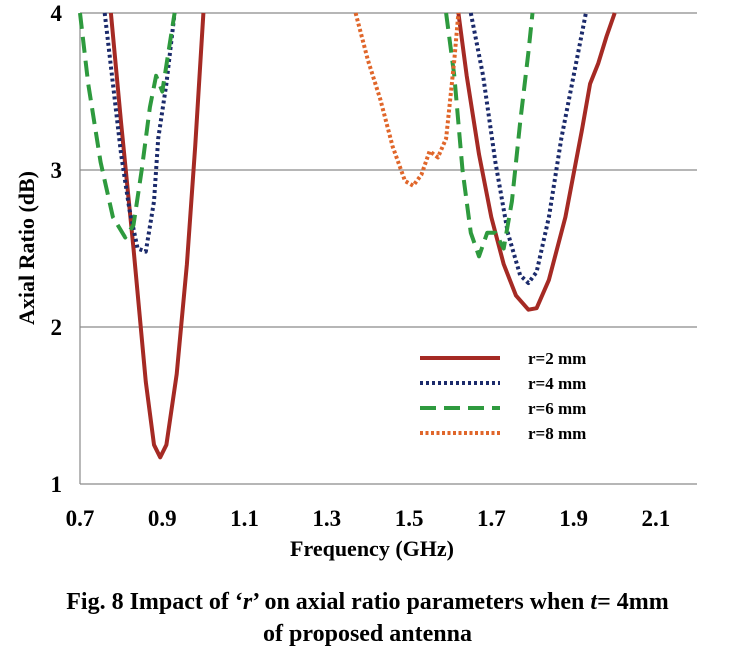 This screenshot has width=735, height=654. I want to click on caption-variable-r: r, so click(247, 602).